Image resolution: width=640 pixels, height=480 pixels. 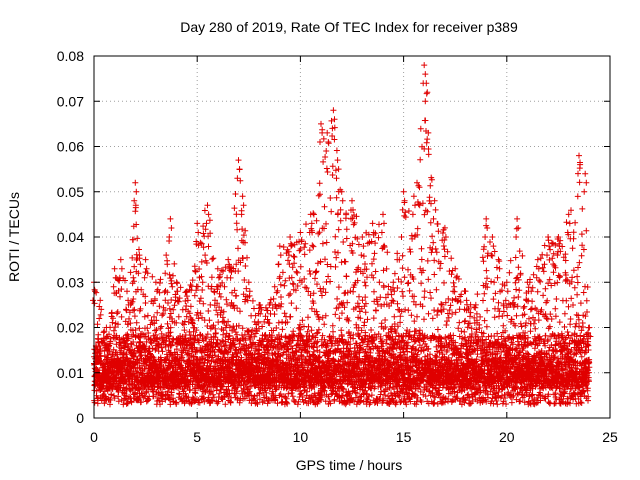 What do you see at coordinates (404, 437) in the screenshot?
I see `x-tick-label: 15` at bounding box center [404, 437].